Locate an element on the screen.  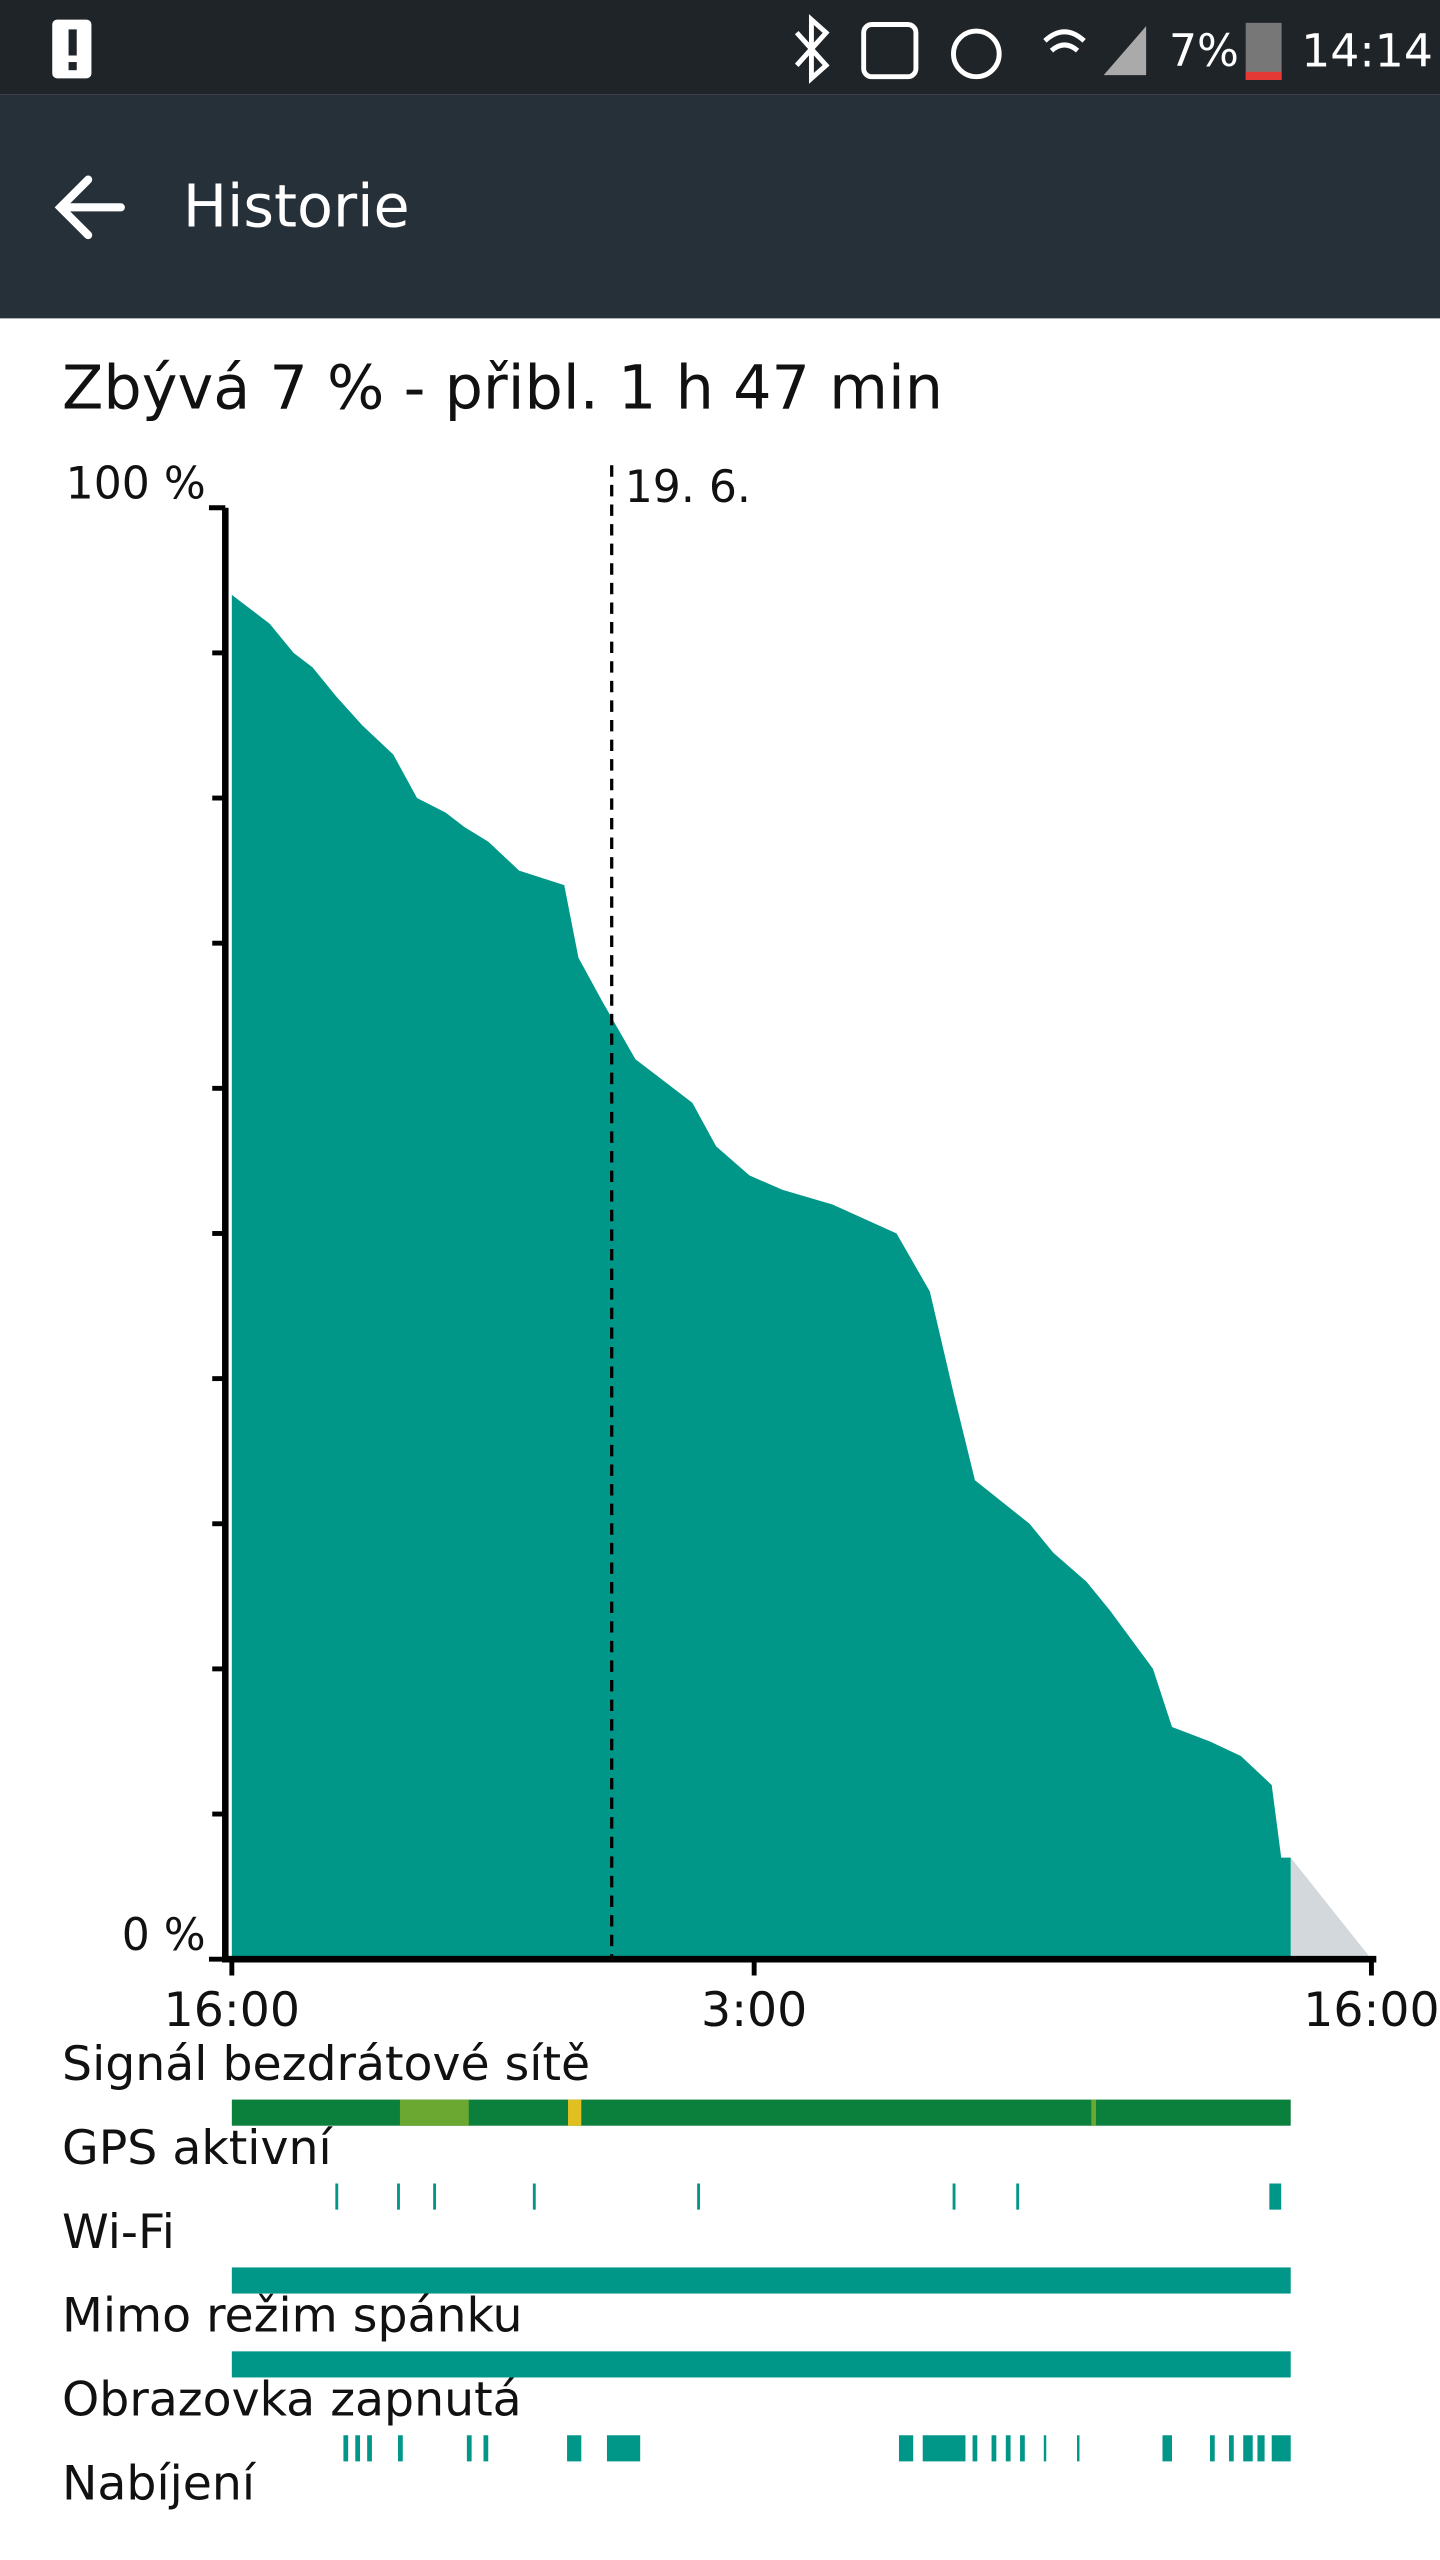
battery-level is located at coordinates (1263, 75).